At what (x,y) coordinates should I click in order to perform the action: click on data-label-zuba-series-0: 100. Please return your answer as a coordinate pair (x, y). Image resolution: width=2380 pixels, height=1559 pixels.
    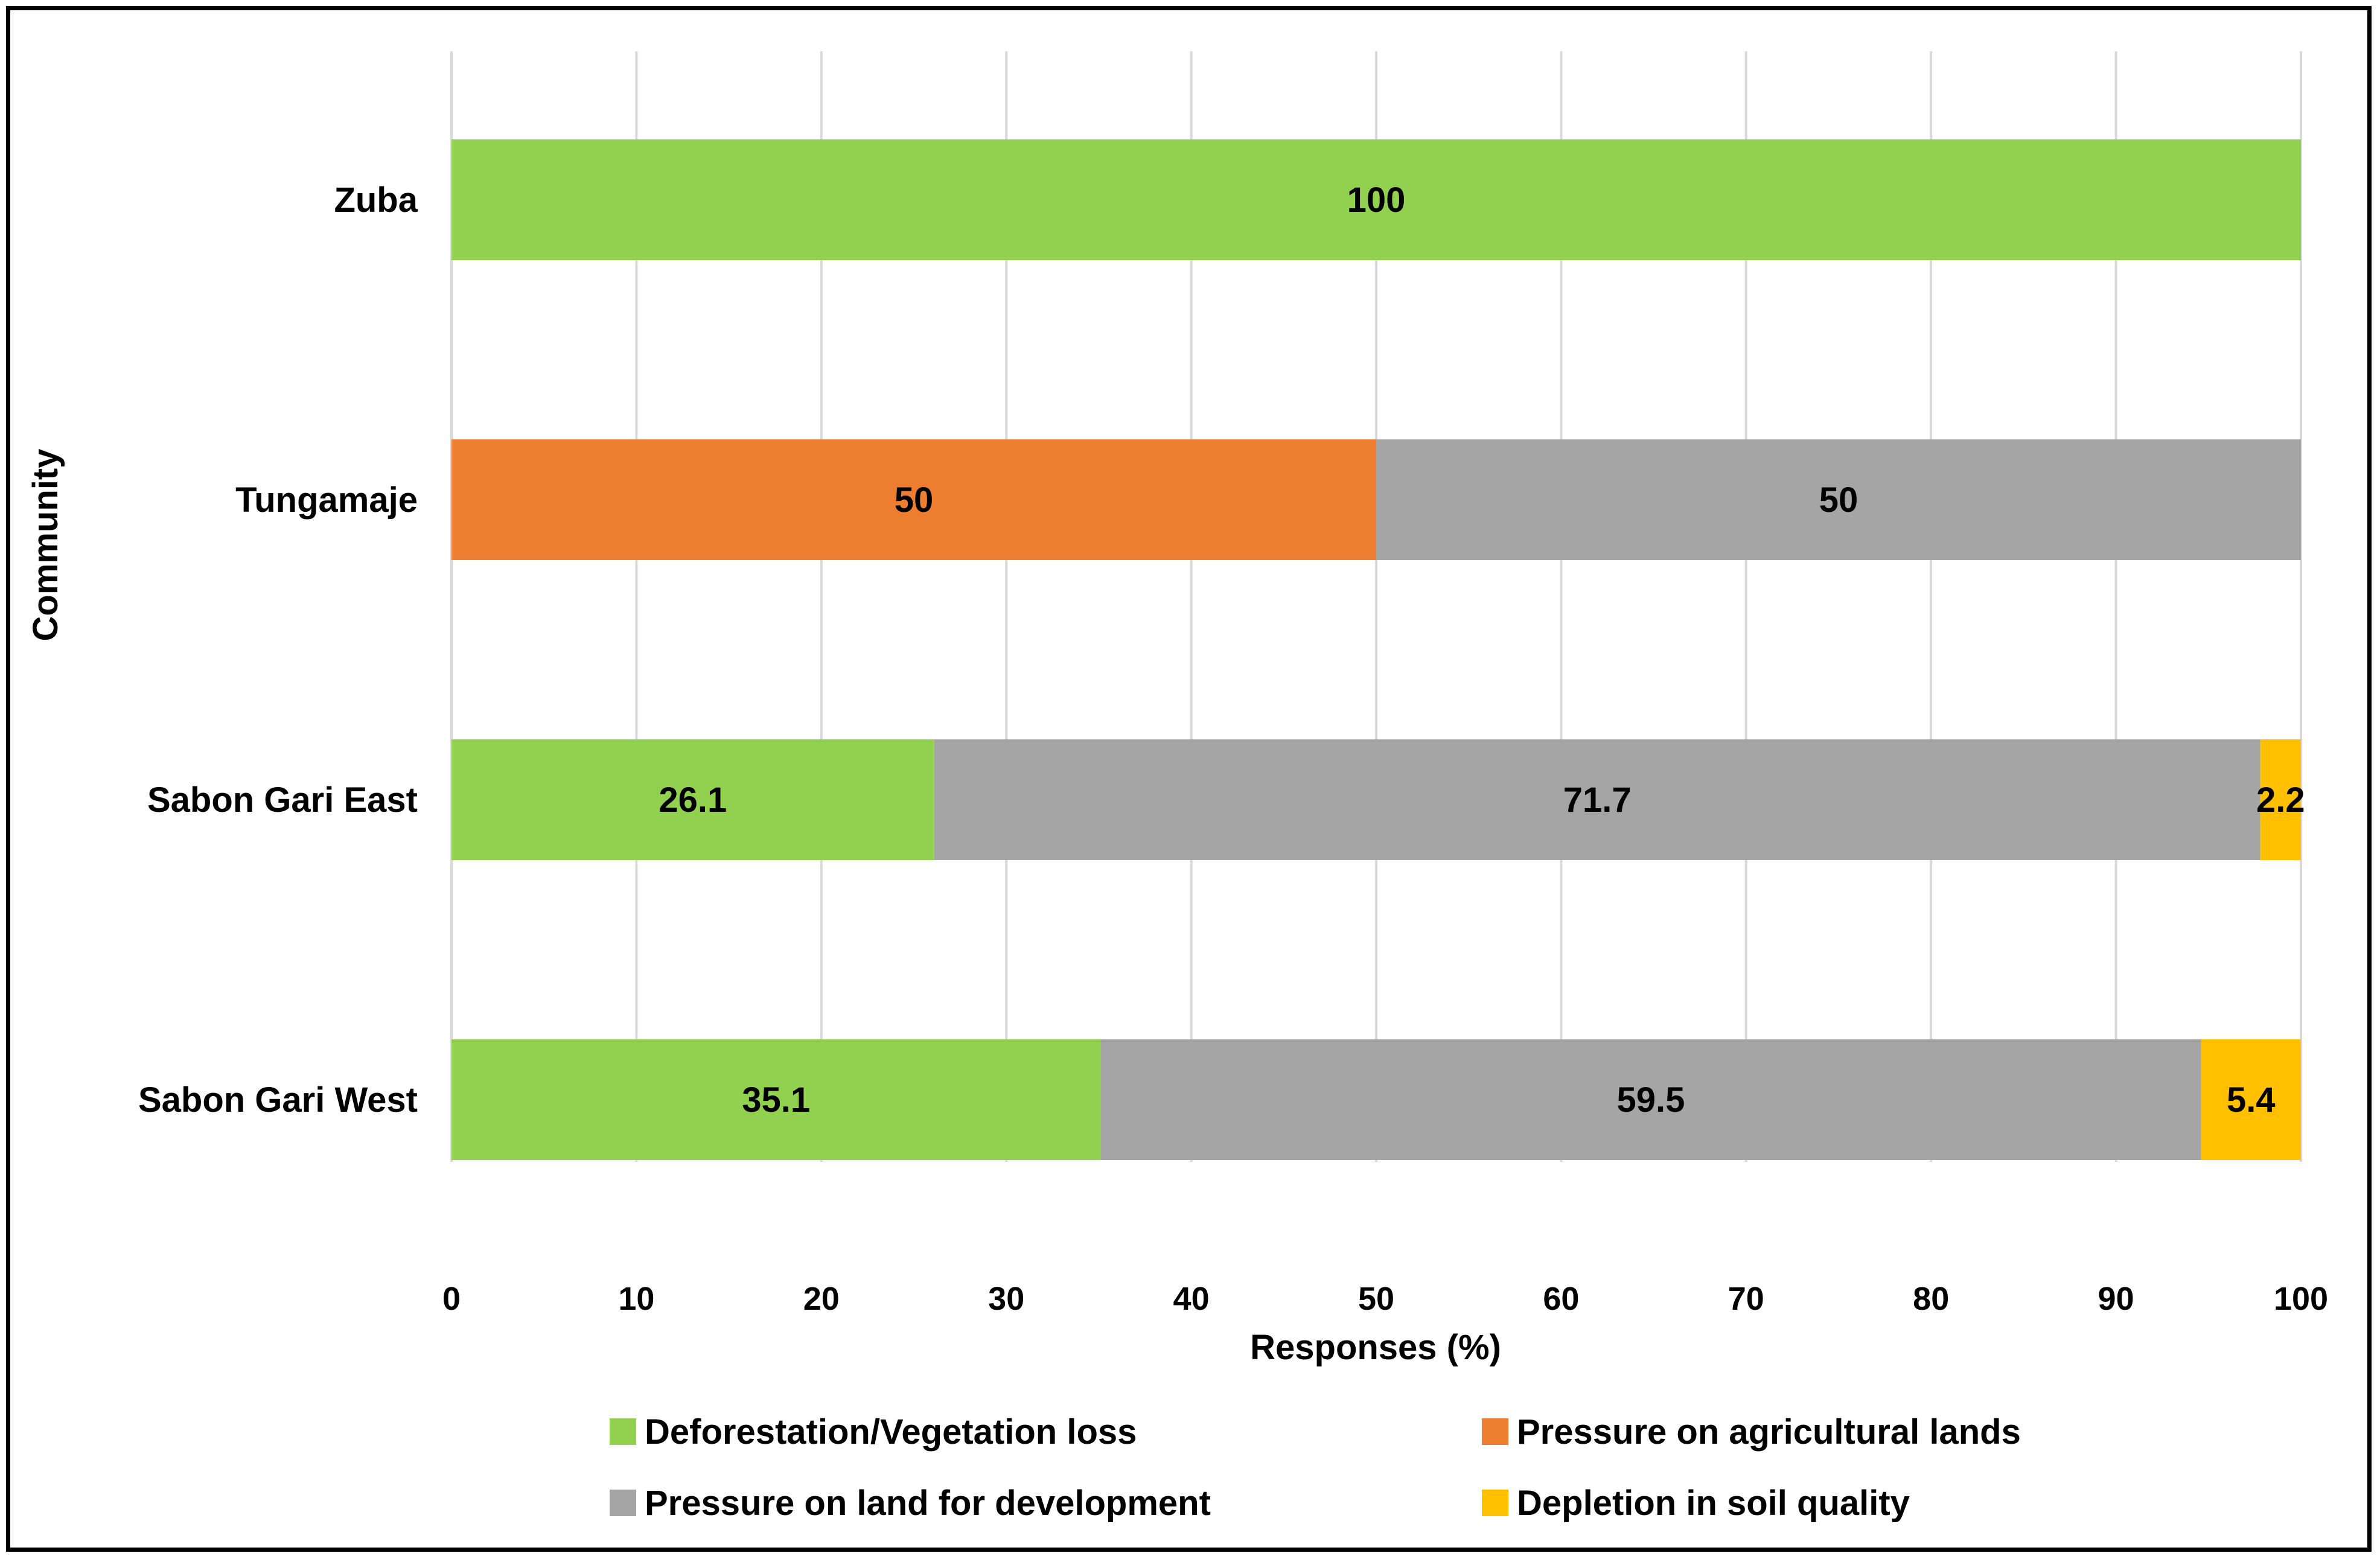
    Looking at the image, I should click on (1376, 200).